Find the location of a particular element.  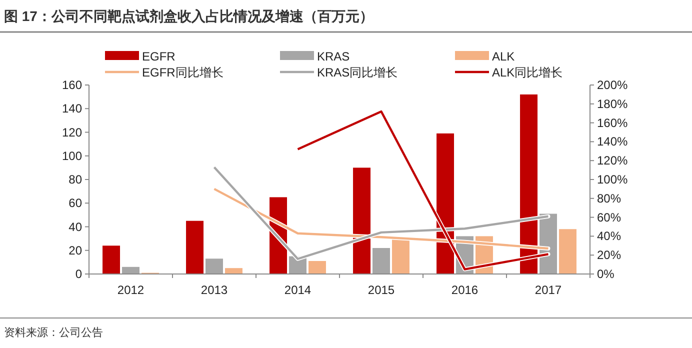

y2-tick-label: 100% is located at coordinates (612, 179).